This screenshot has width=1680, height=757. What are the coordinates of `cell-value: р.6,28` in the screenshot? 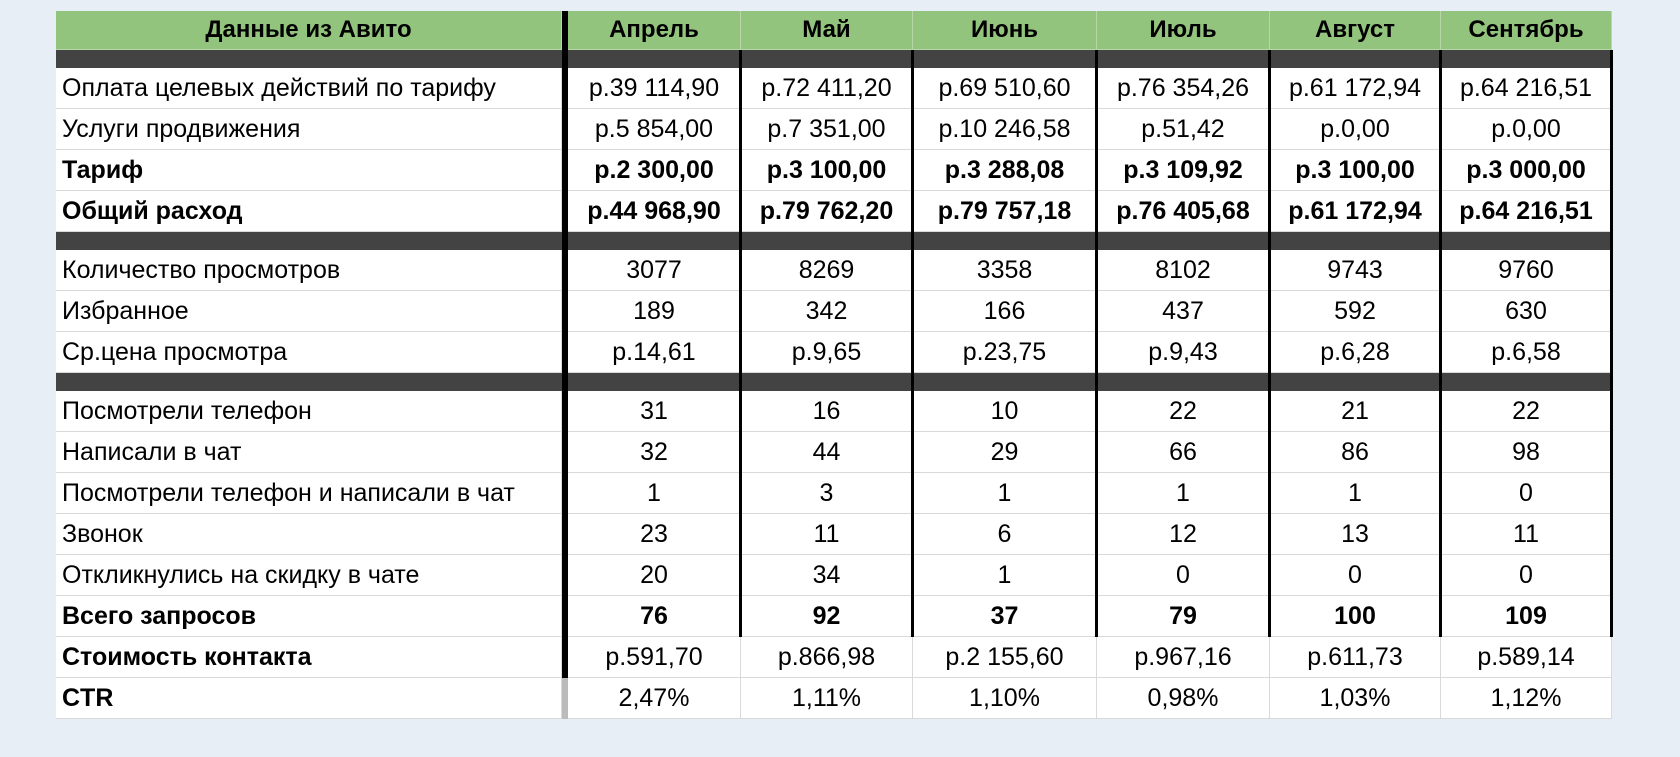 It's located at (1355, 352).